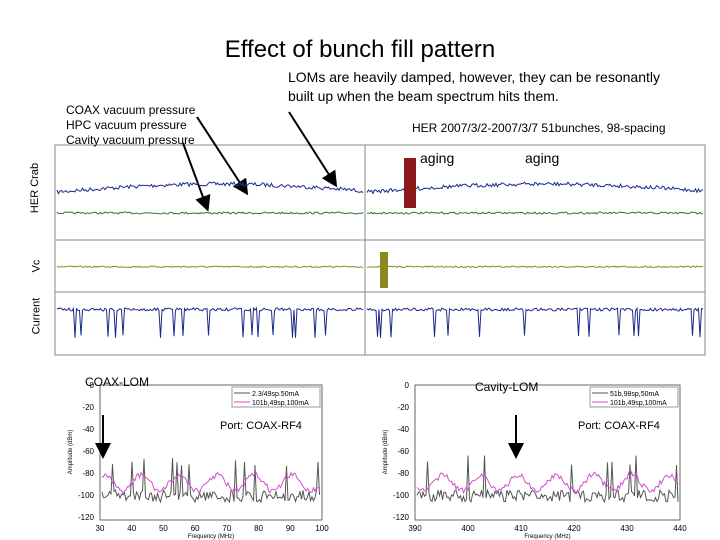  Describe the element at coordinates (126, 125) in the screenshot. I see `label: HPC vacuum pressure` at that location.